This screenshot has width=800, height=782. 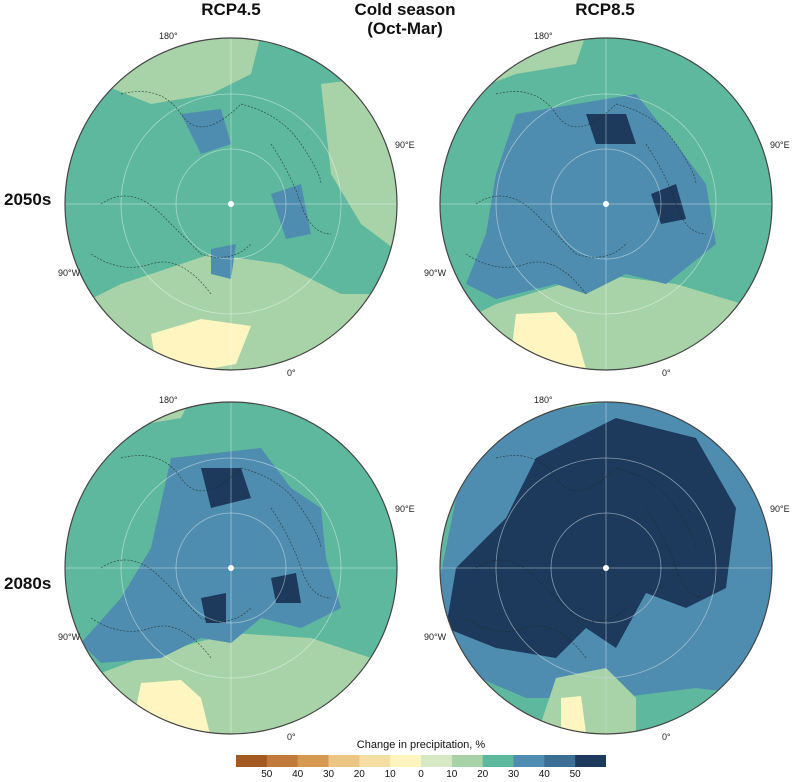 What do you see at coordinates (28, 199) in the screenshot?
I see `row-label-2050s: 2050s` at bounding box center [28, 199].